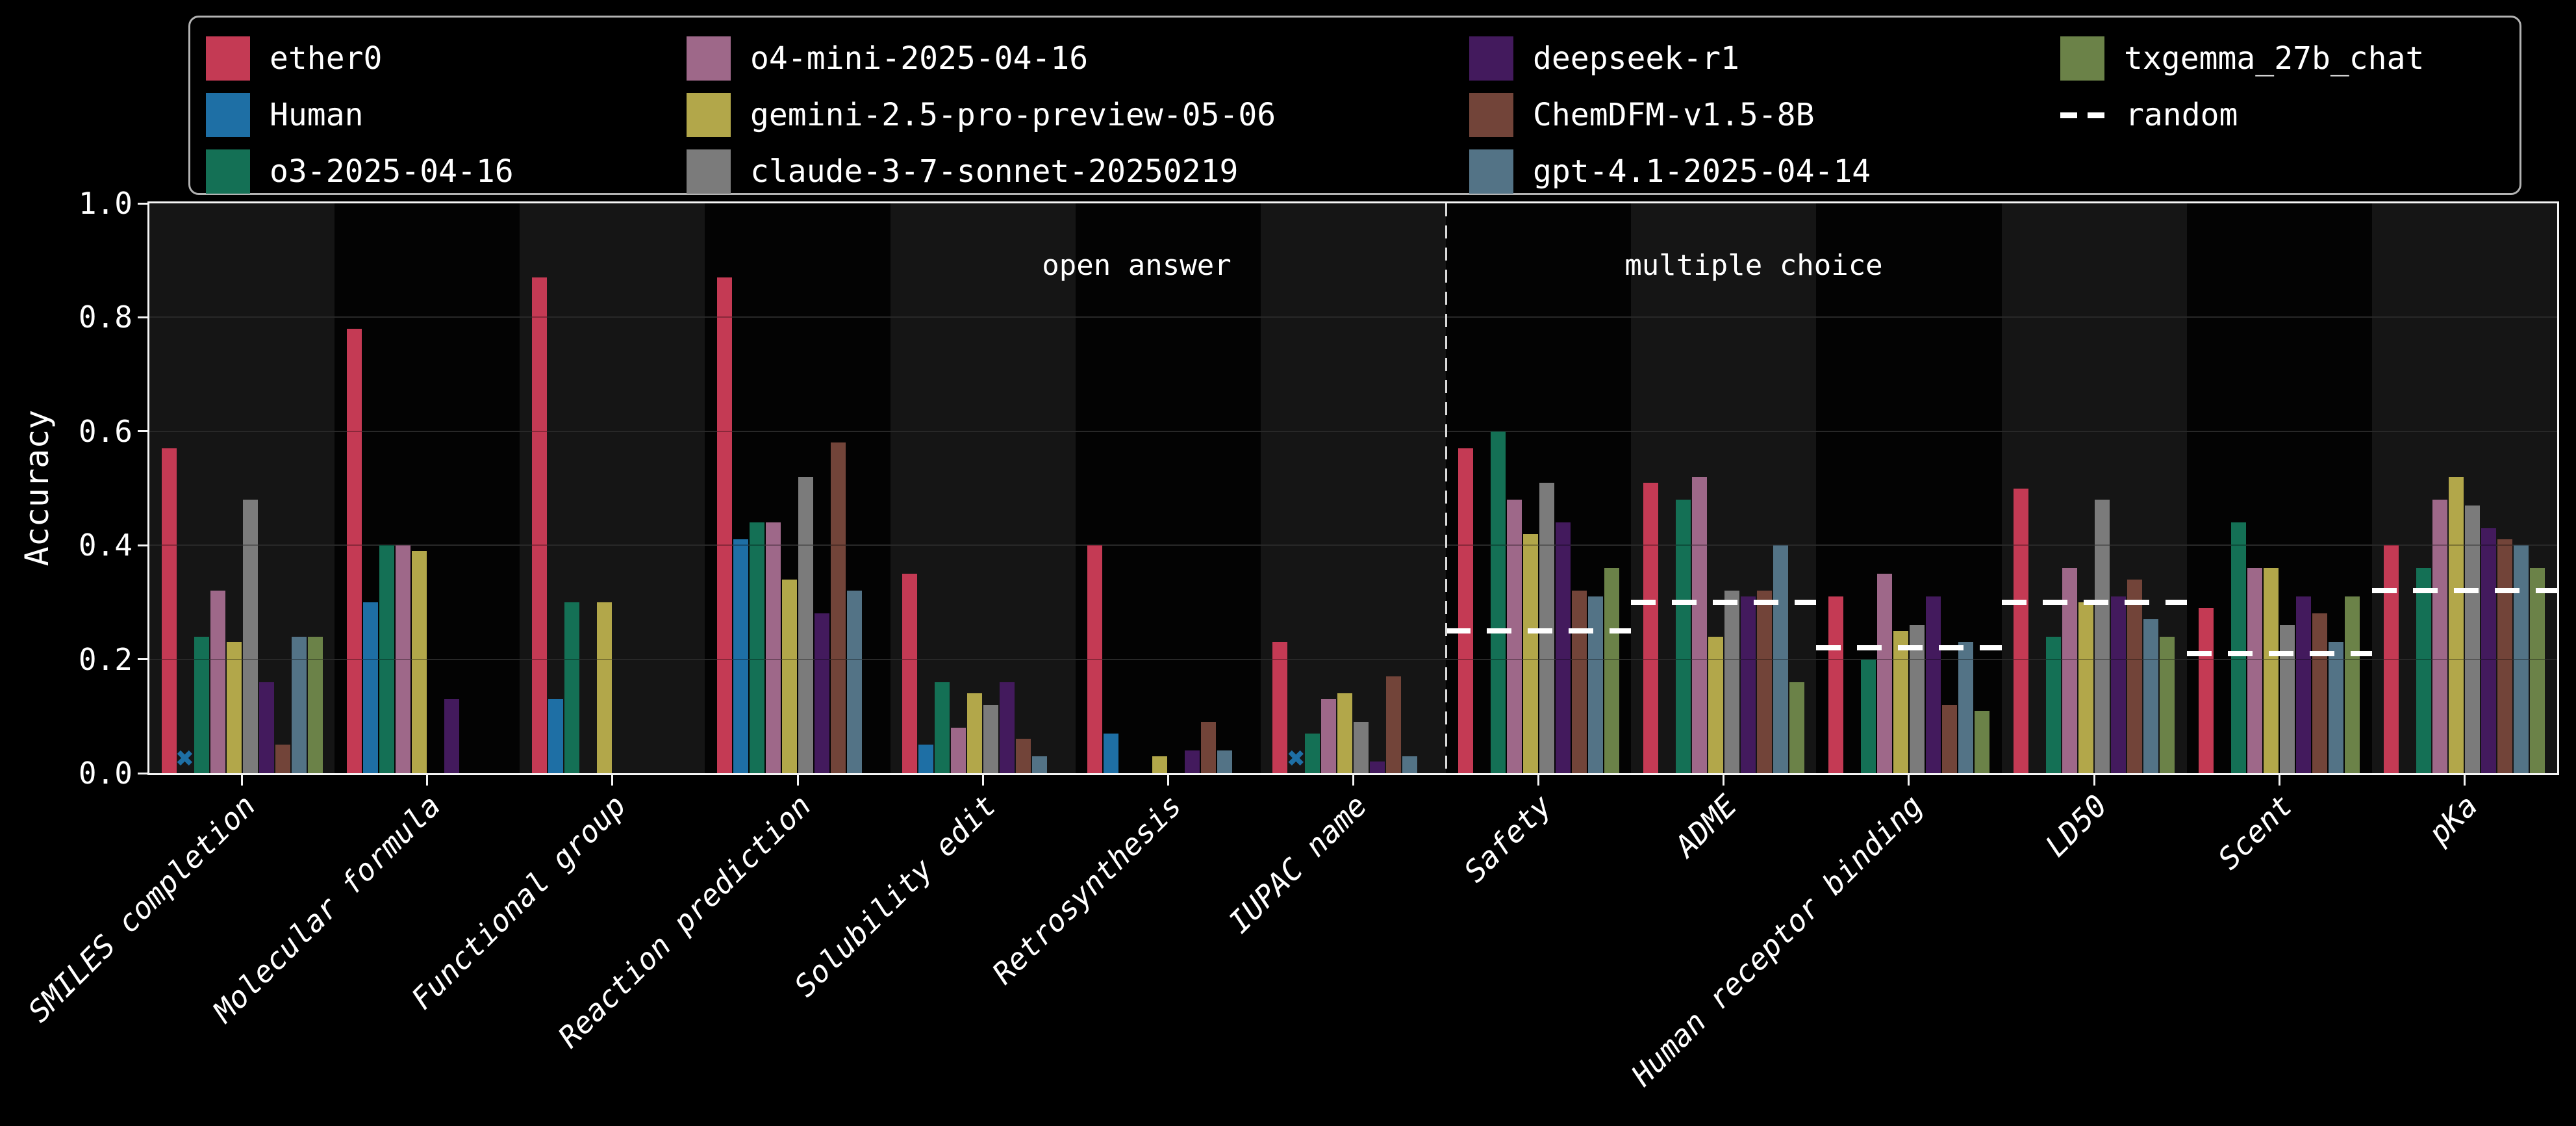  I want to click on legend-label-claude-3-7-sonnet-20250219: claude-3-7-sonnet-20250219, so click(995, 172).